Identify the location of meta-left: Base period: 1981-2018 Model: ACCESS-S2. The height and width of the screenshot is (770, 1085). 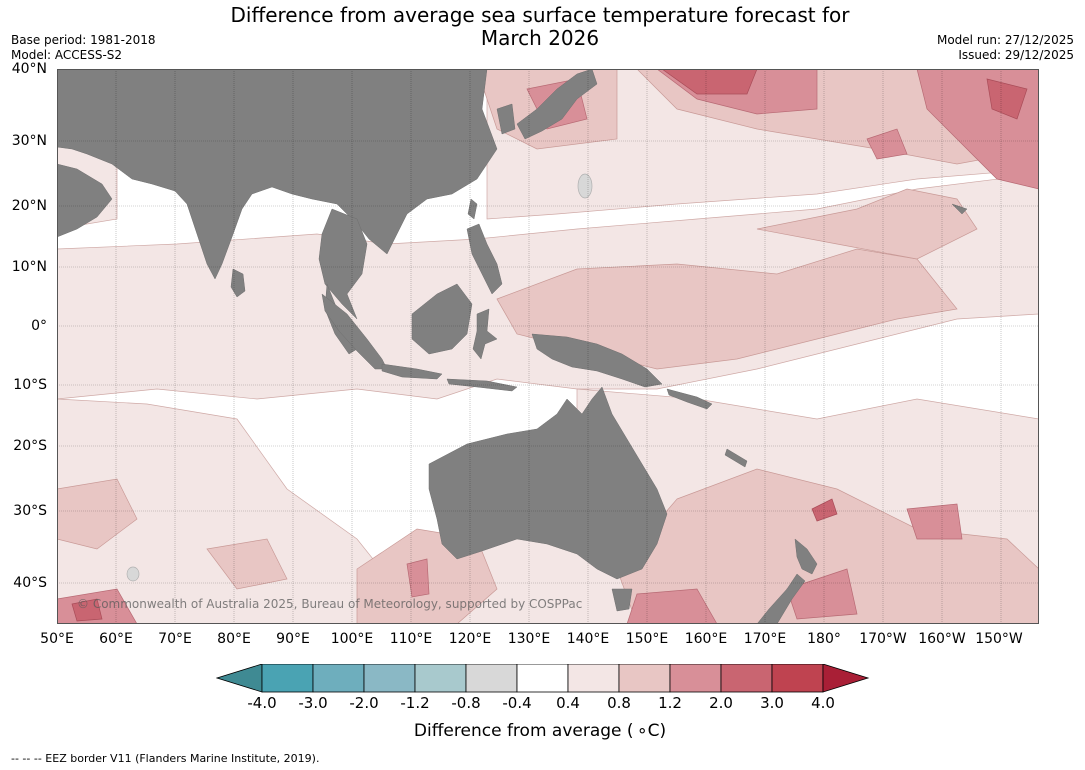
(83, 48).